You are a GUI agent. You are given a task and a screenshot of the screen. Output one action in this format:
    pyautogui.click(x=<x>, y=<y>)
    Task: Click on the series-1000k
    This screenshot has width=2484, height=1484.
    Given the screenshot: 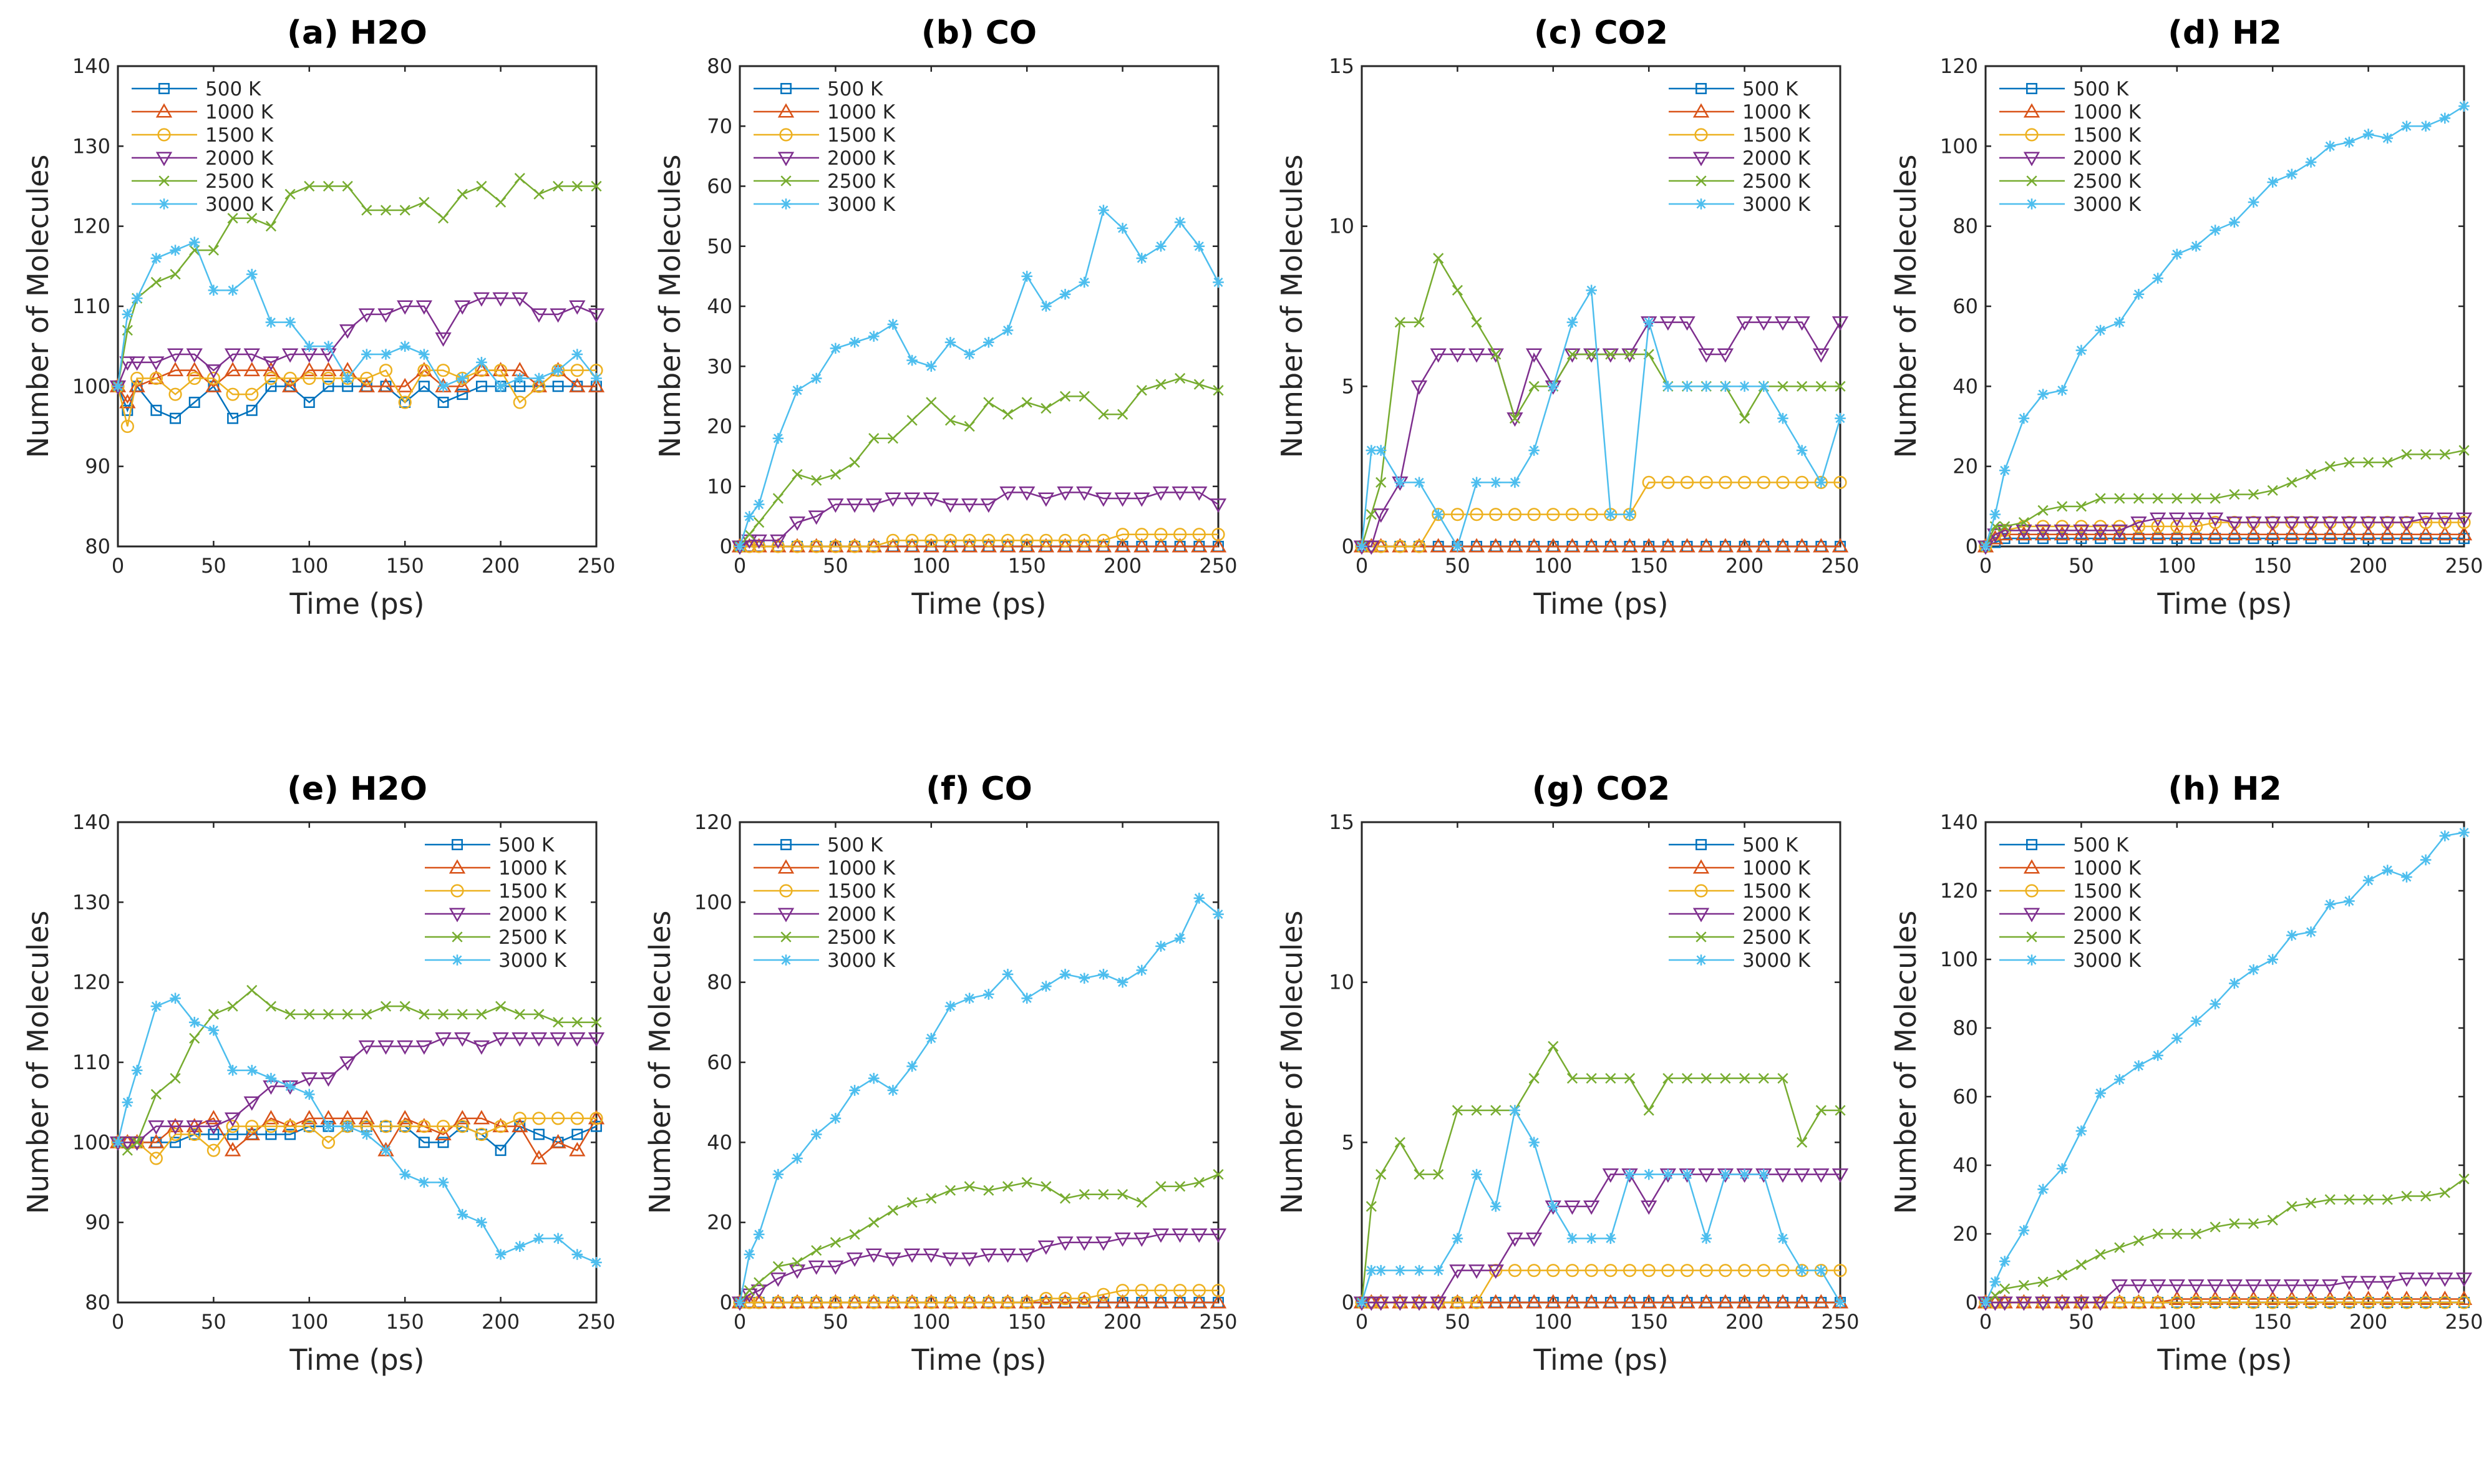 What is the action you would take?
    pyautogui.click(x=357, y=1137)
    